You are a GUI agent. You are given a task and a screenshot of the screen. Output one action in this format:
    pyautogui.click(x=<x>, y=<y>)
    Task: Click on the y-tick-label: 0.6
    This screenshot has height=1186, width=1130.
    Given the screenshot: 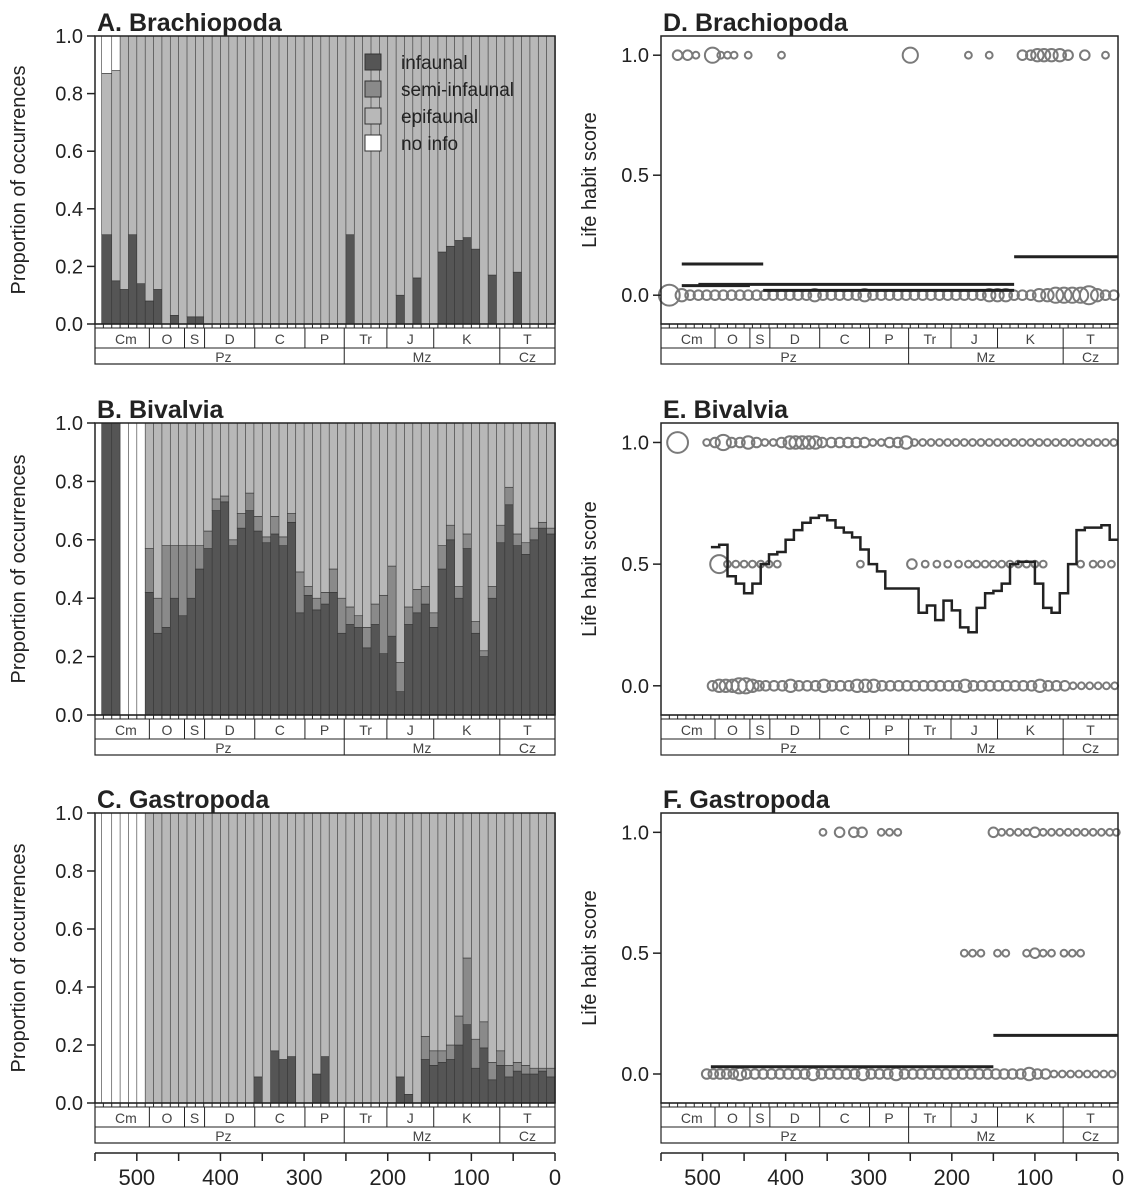 What is the action you would take?
    pyautogui.click(x=69, y=152)
    